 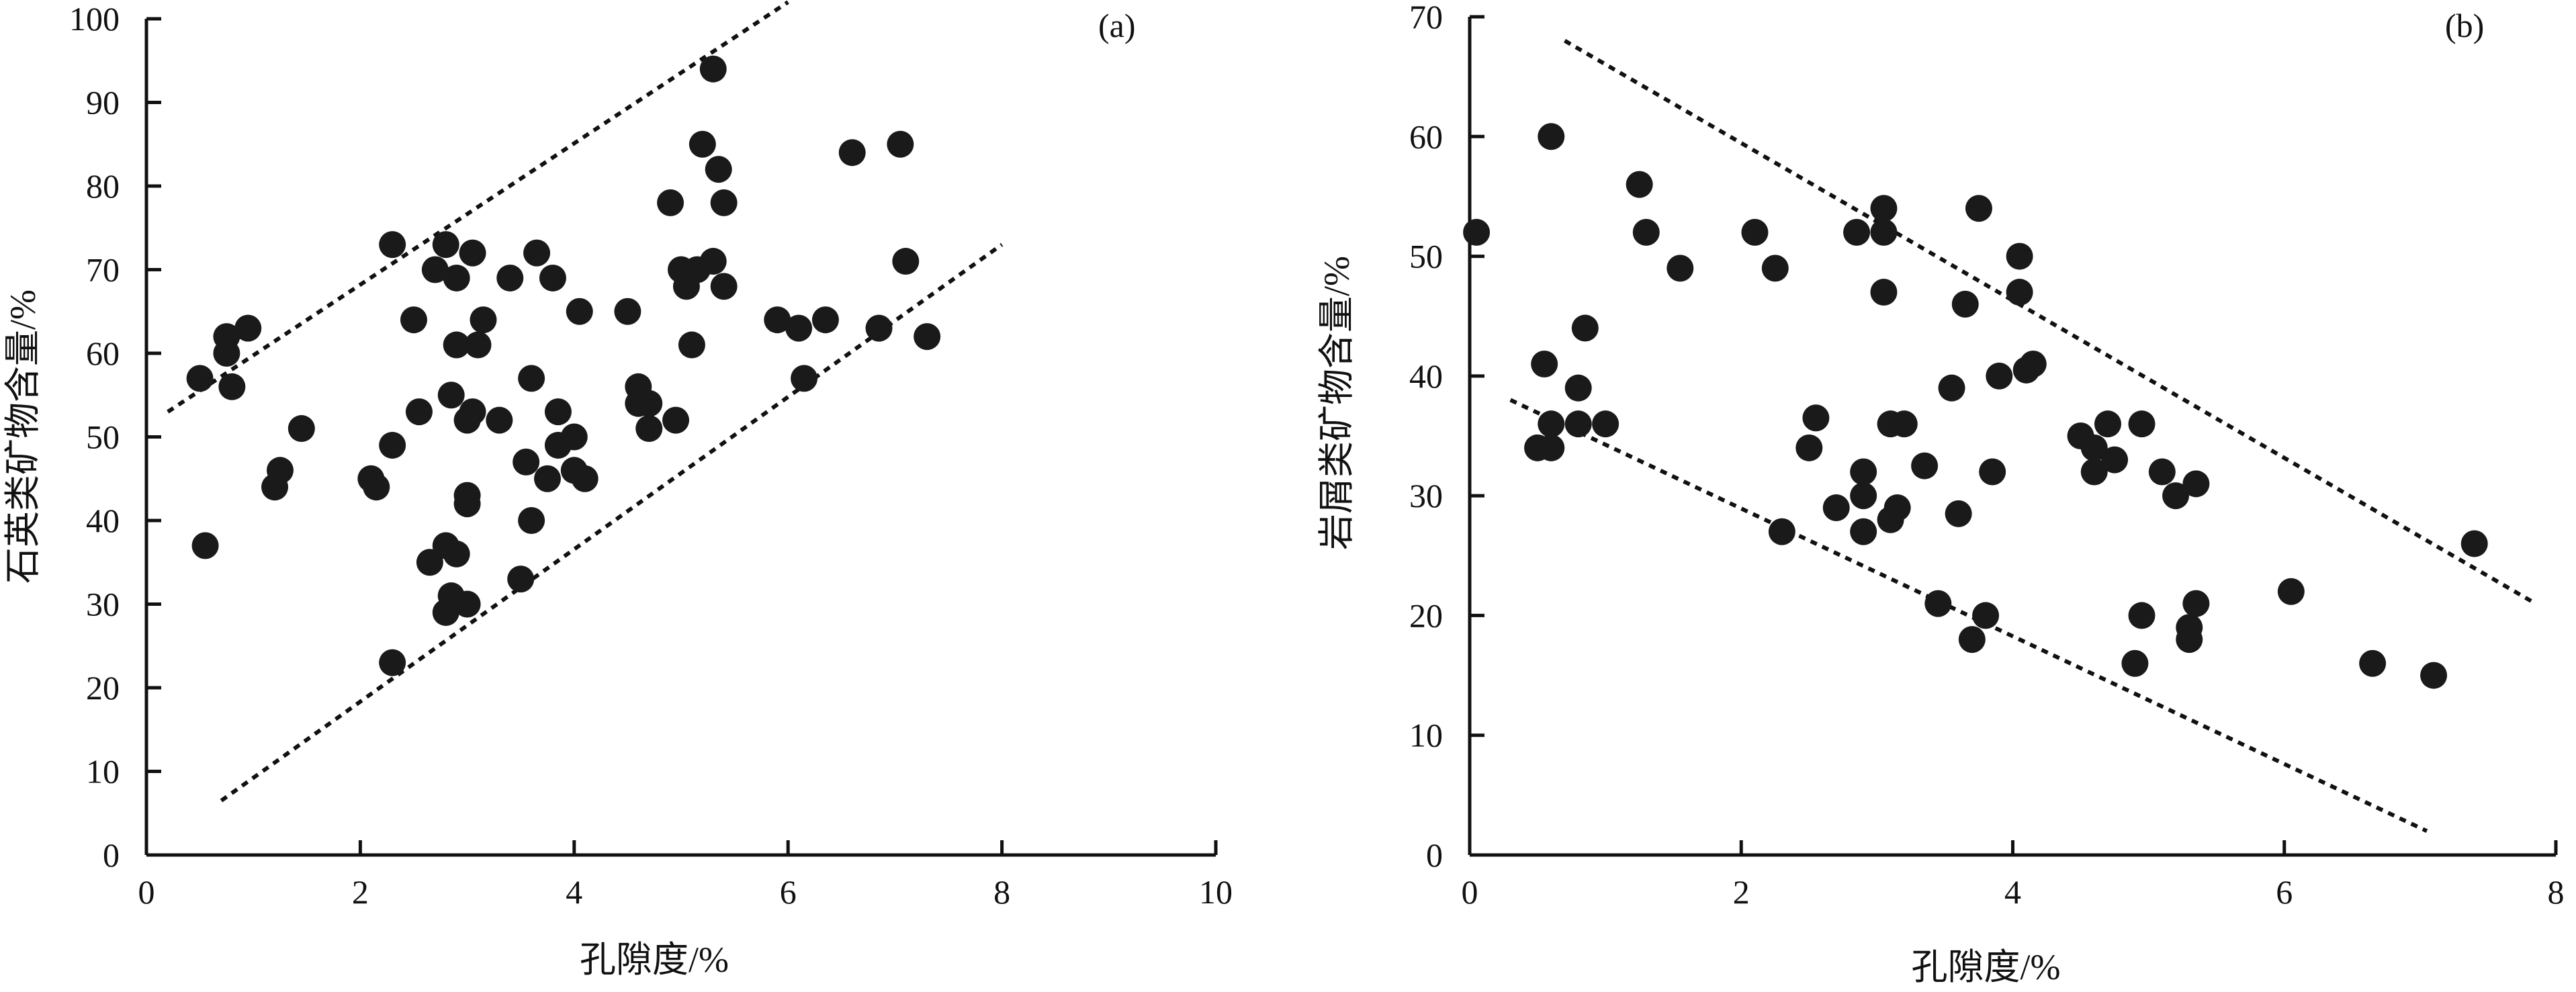 What do you see at coordinates (1117, 25) in the screenshot?
I see `panel-label: (a)` at bounding box center [1117, 25].